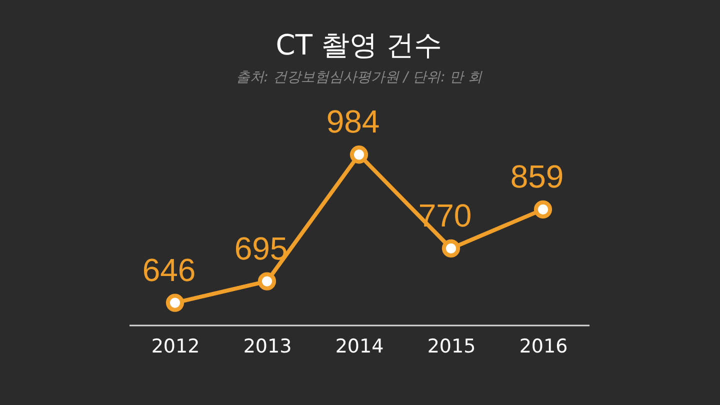  Describe the element at coordinates (360, 78) in the screenshot. I see `chart-subtitle: 출처: 건강보험심사평가원 / 단위: 만 회` at that location.